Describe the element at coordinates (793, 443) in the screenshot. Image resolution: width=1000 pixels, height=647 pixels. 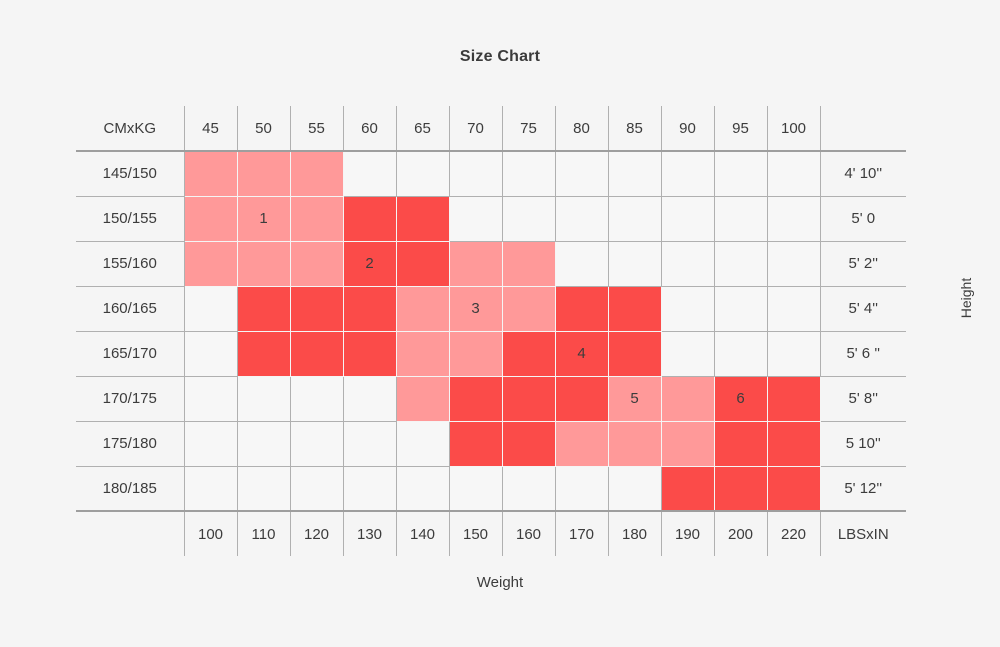
I see `cell-r6-c11` at that location.